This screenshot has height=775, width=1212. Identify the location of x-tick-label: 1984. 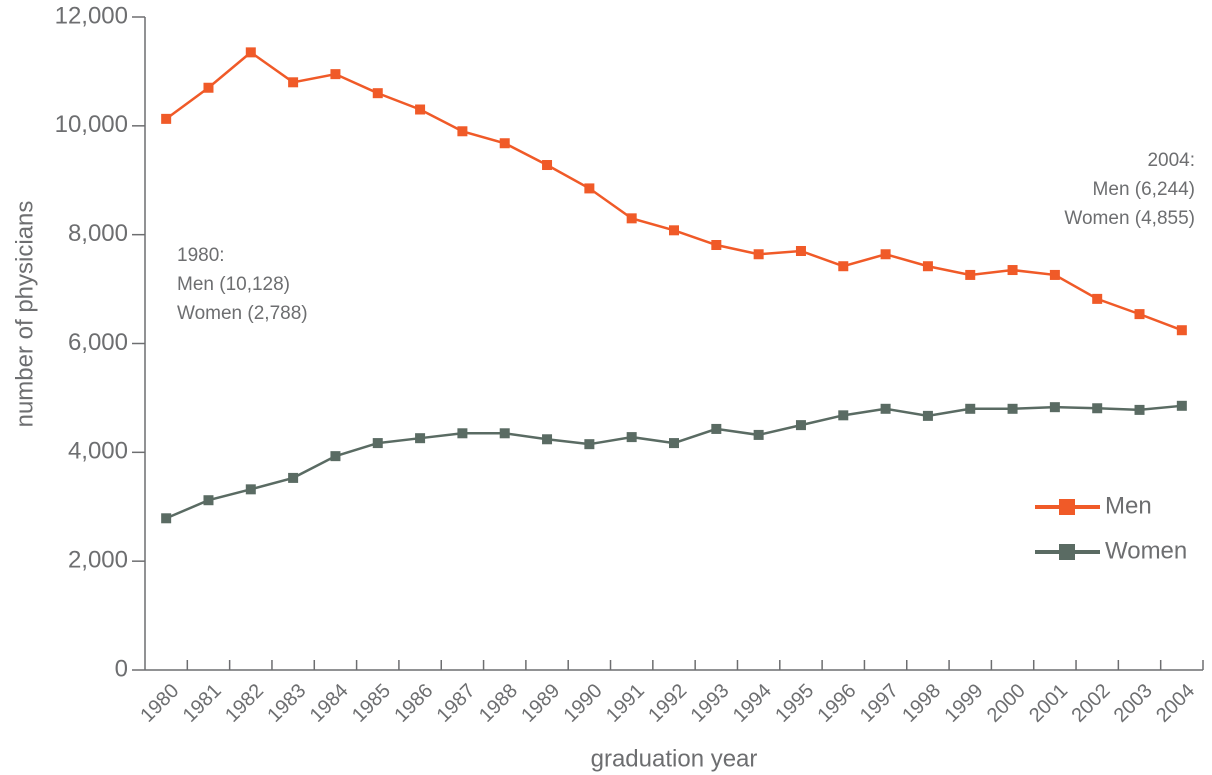
(329, 703).